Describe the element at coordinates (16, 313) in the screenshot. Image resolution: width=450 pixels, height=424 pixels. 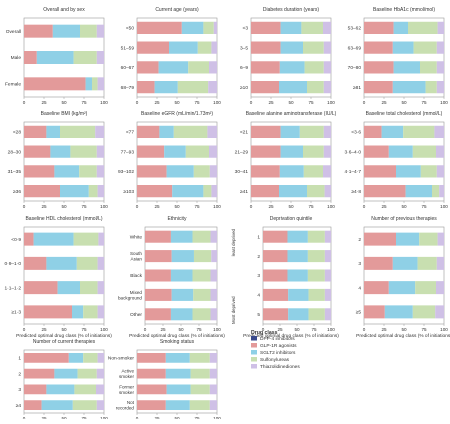
I see `category-label: ≥1·3` at that location.